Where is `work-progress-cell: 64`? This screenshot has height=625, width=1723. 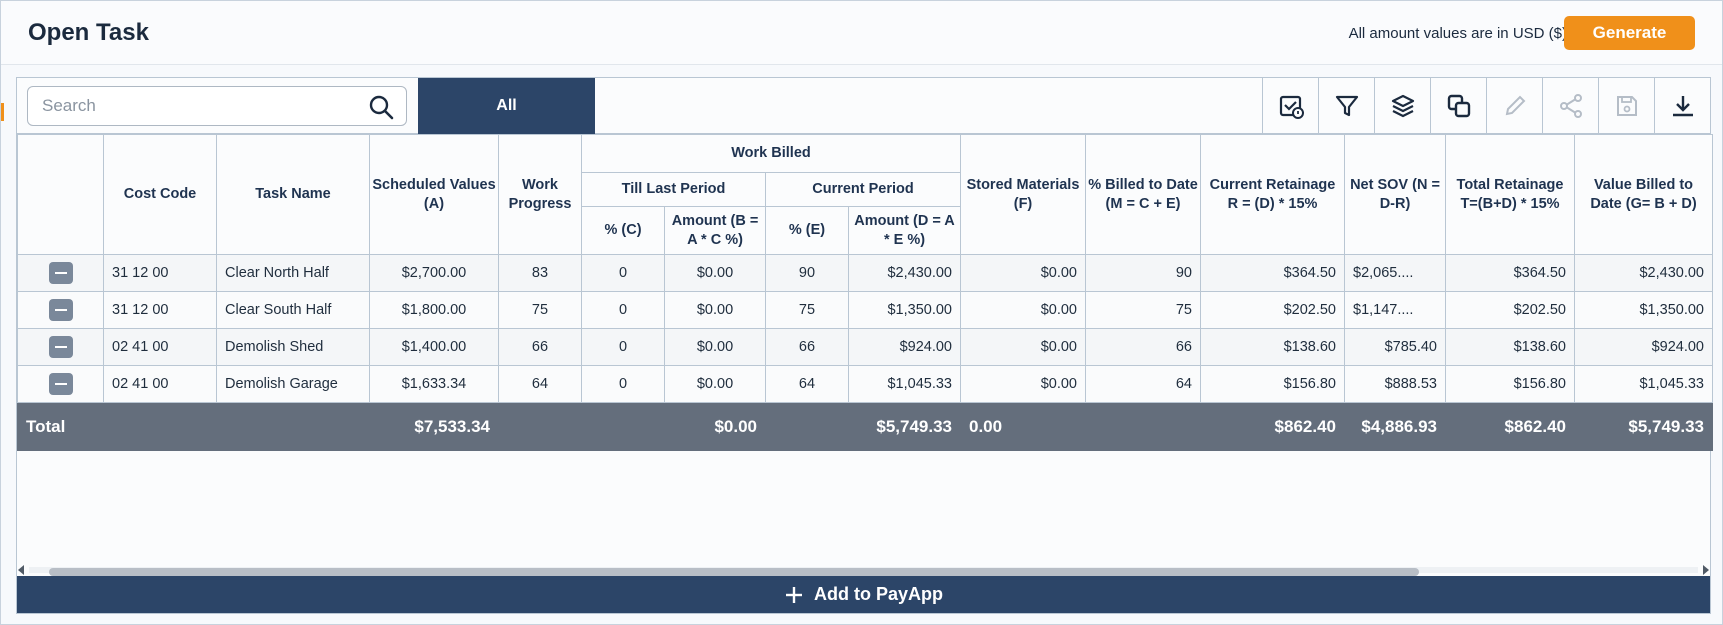 work-progress-cell: 64 is located at coordinates (540, 384).